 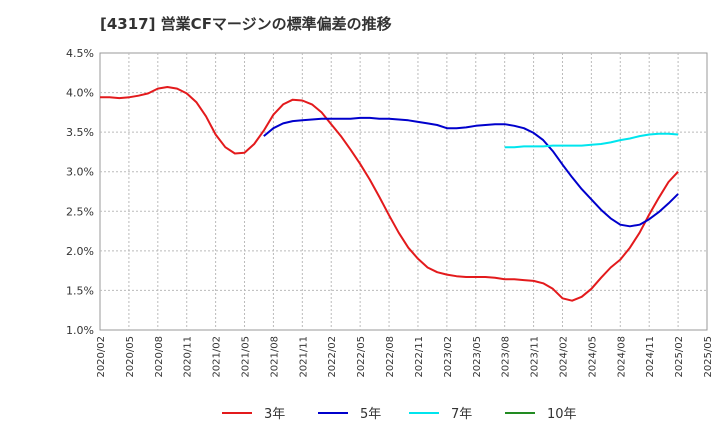 What do you see at coordinates (130, 357) in the screenshot?
I see `x-tick-label: 2020/05` at bounding box center [130, 357].